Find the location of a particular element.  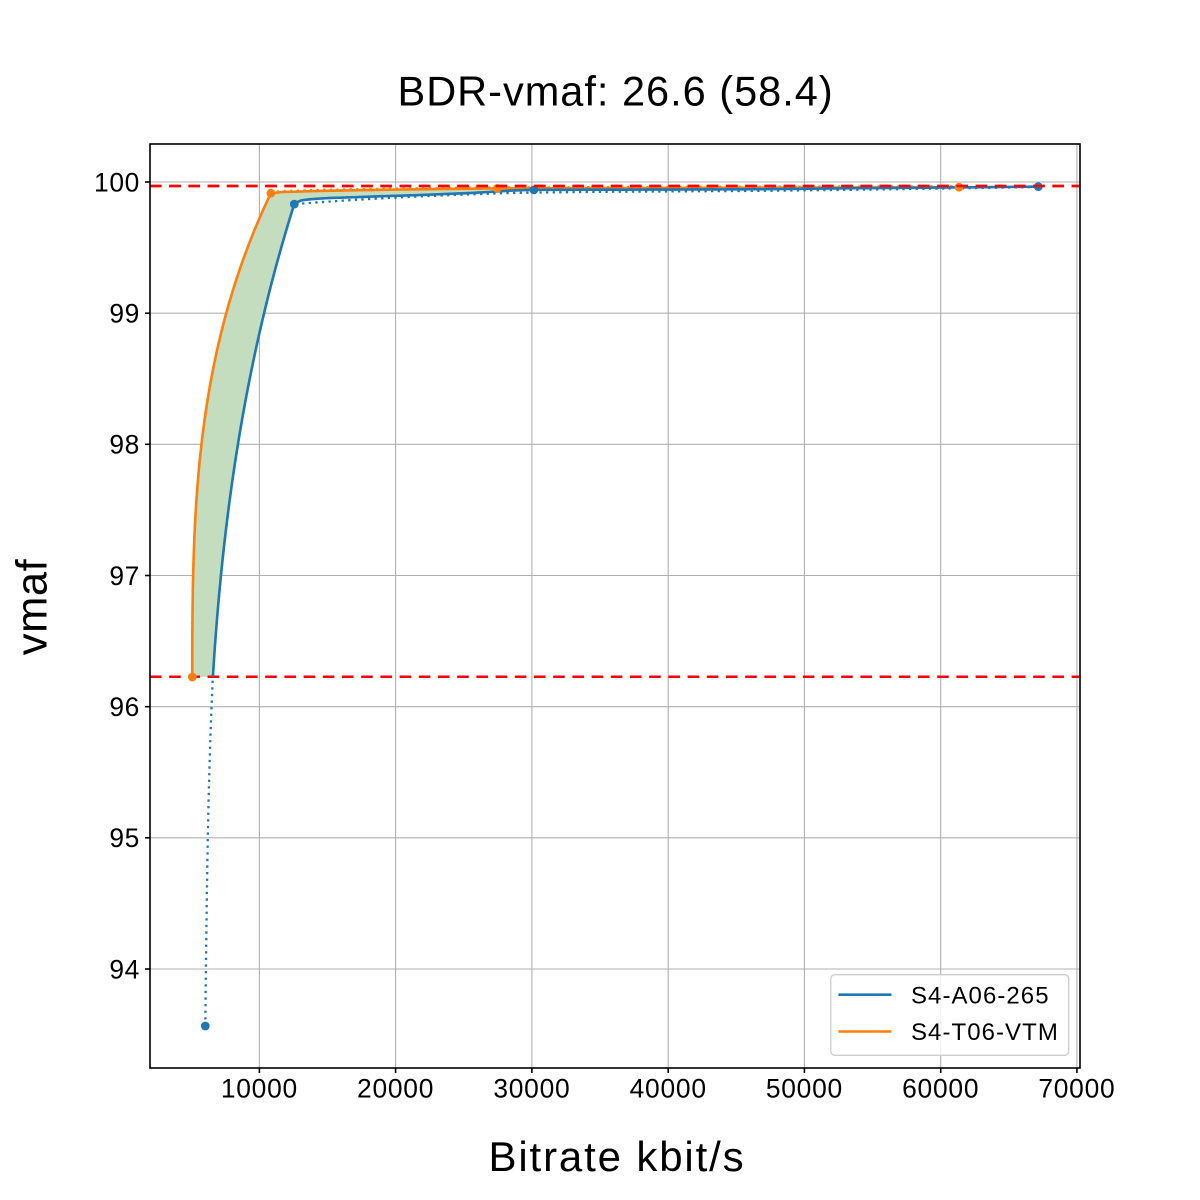

svg-text: 99 is located at coordinates (124, 314).